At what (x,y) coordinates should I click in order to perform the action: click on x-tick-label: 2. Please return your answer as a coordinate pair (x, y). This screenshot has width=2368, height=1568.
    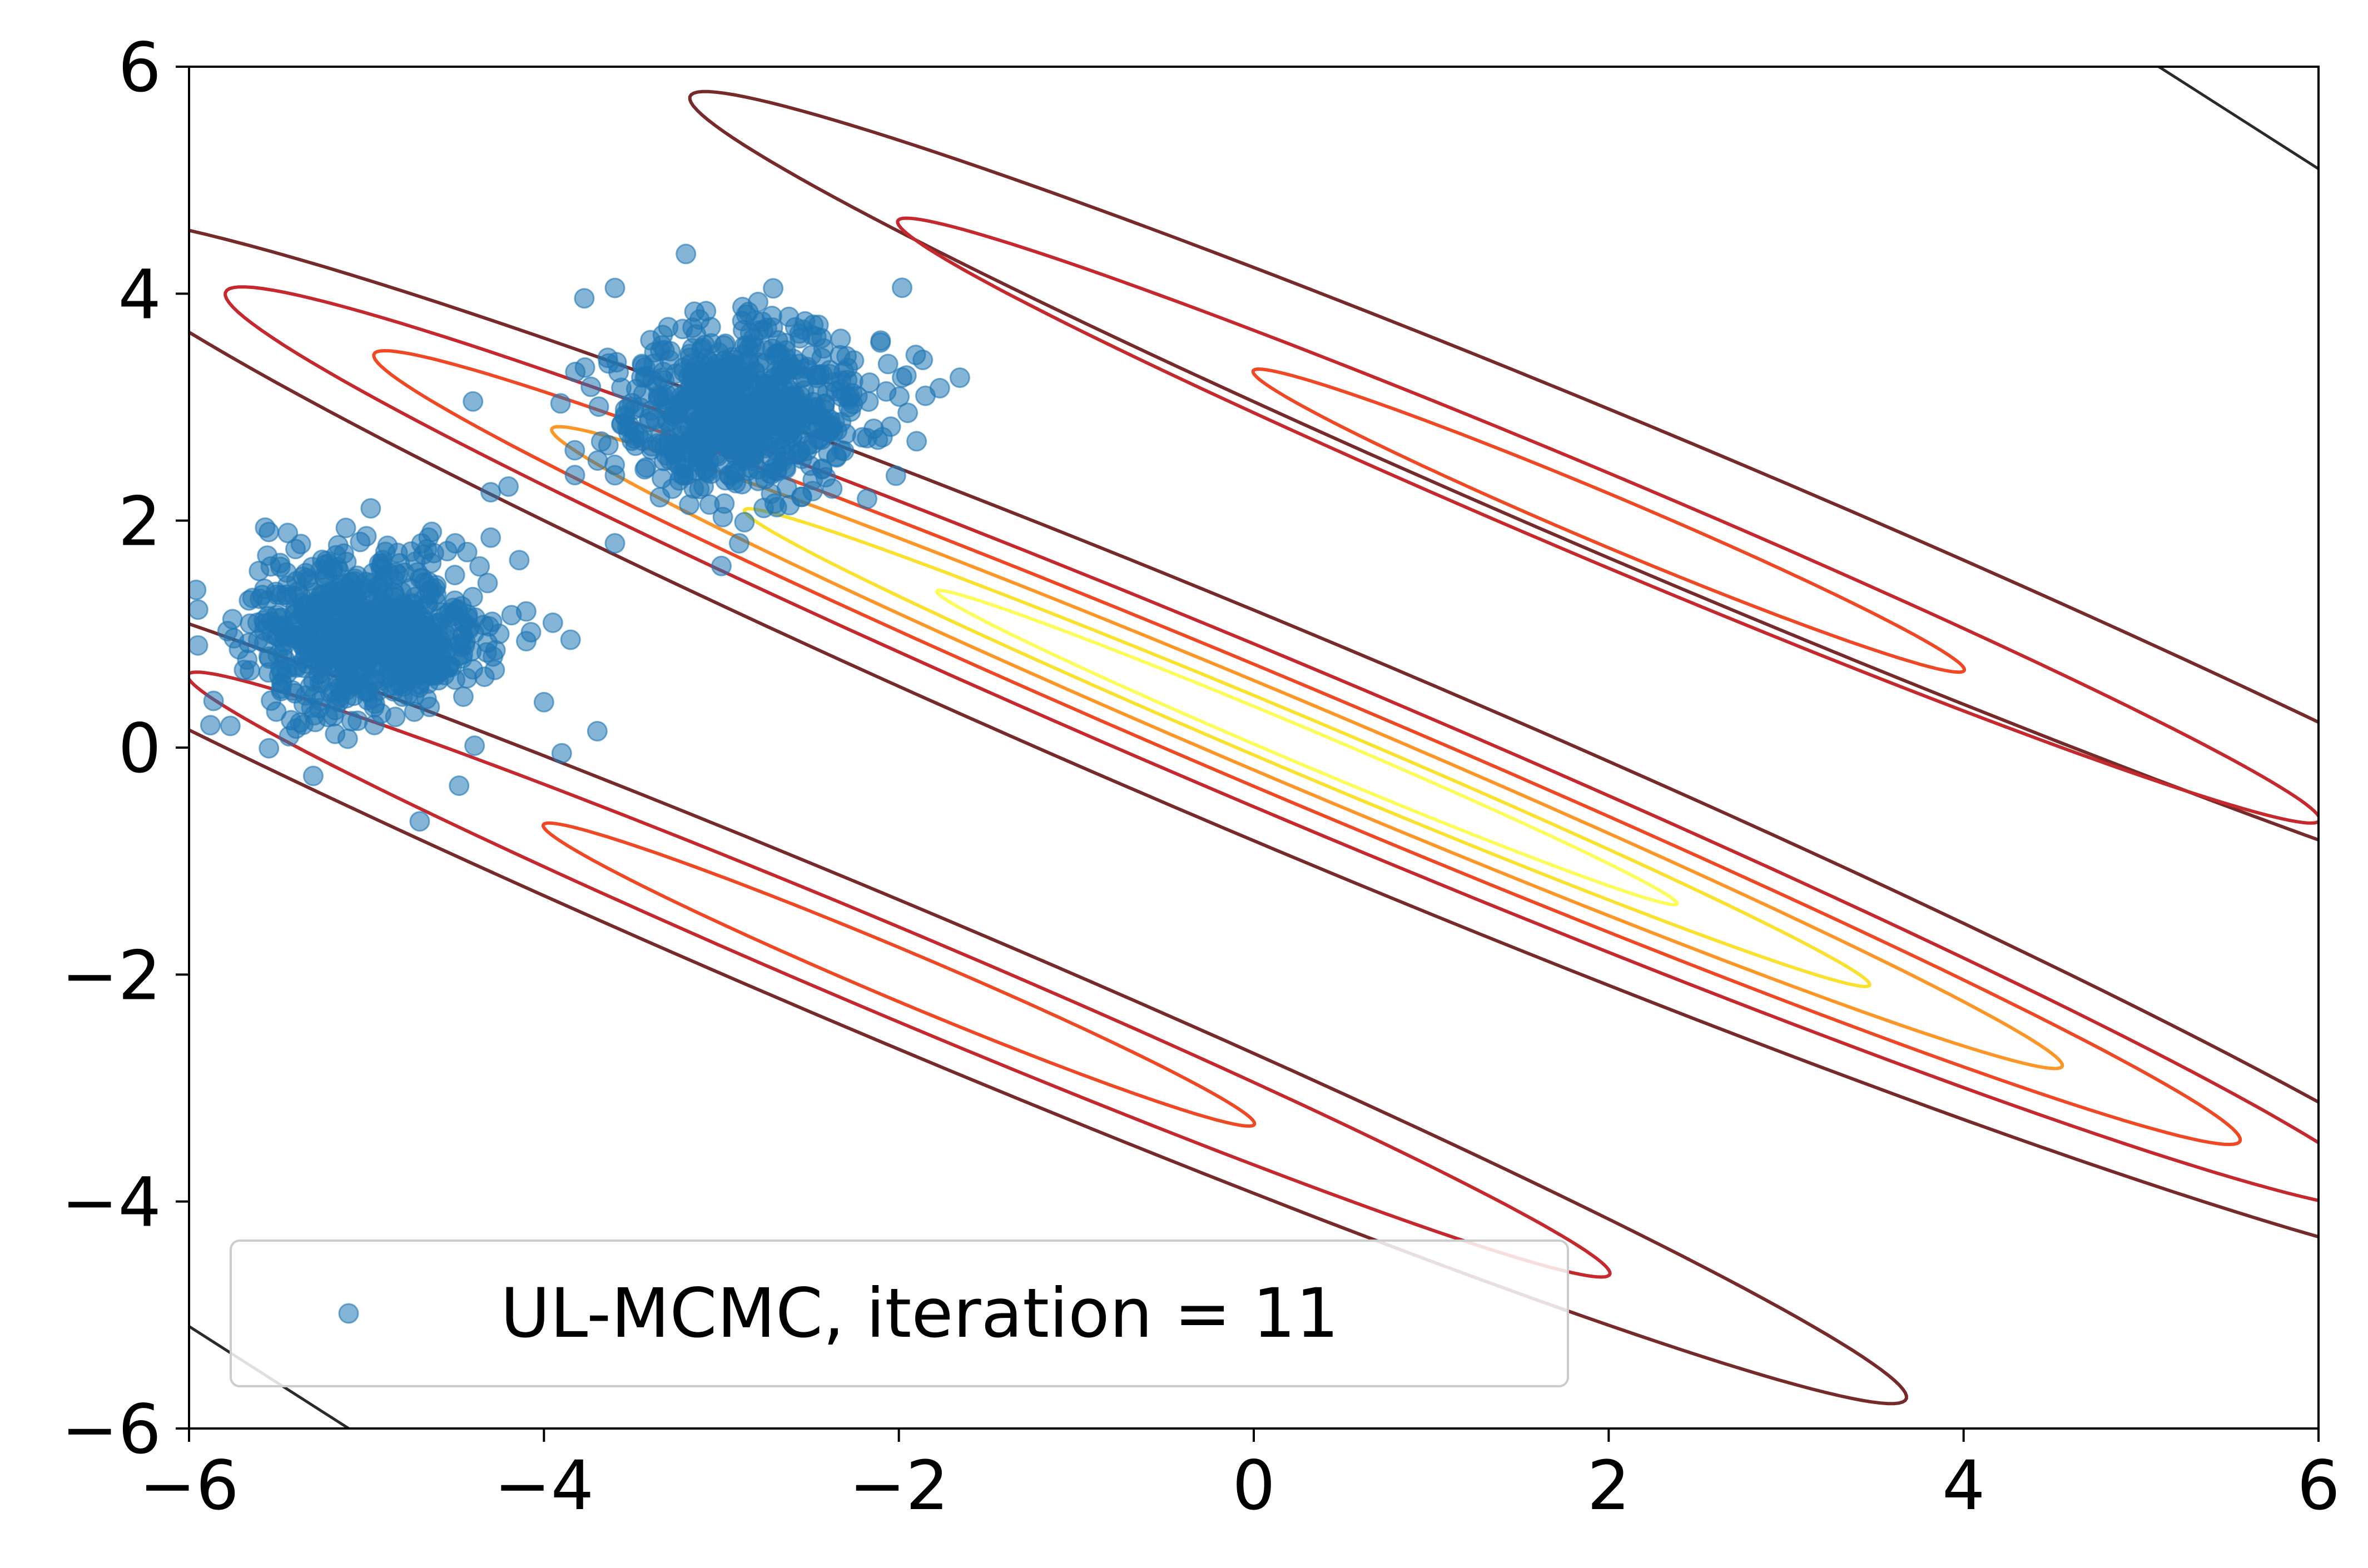
    Looking at the image, I should click on (1609, 1485).